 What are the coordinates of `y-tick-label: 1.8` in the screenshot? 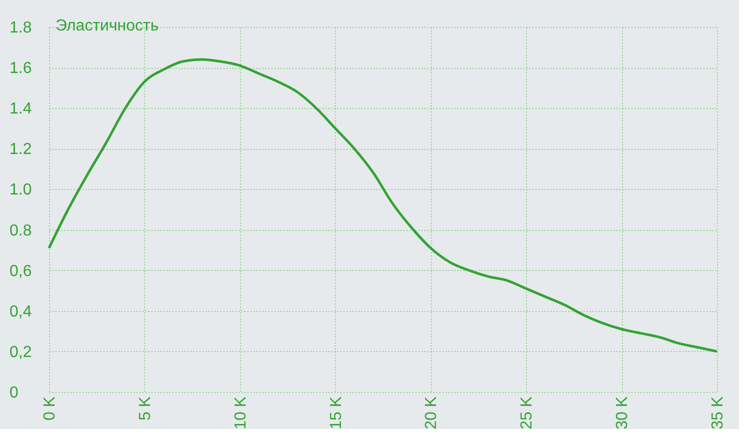 It's located at (21, 28).